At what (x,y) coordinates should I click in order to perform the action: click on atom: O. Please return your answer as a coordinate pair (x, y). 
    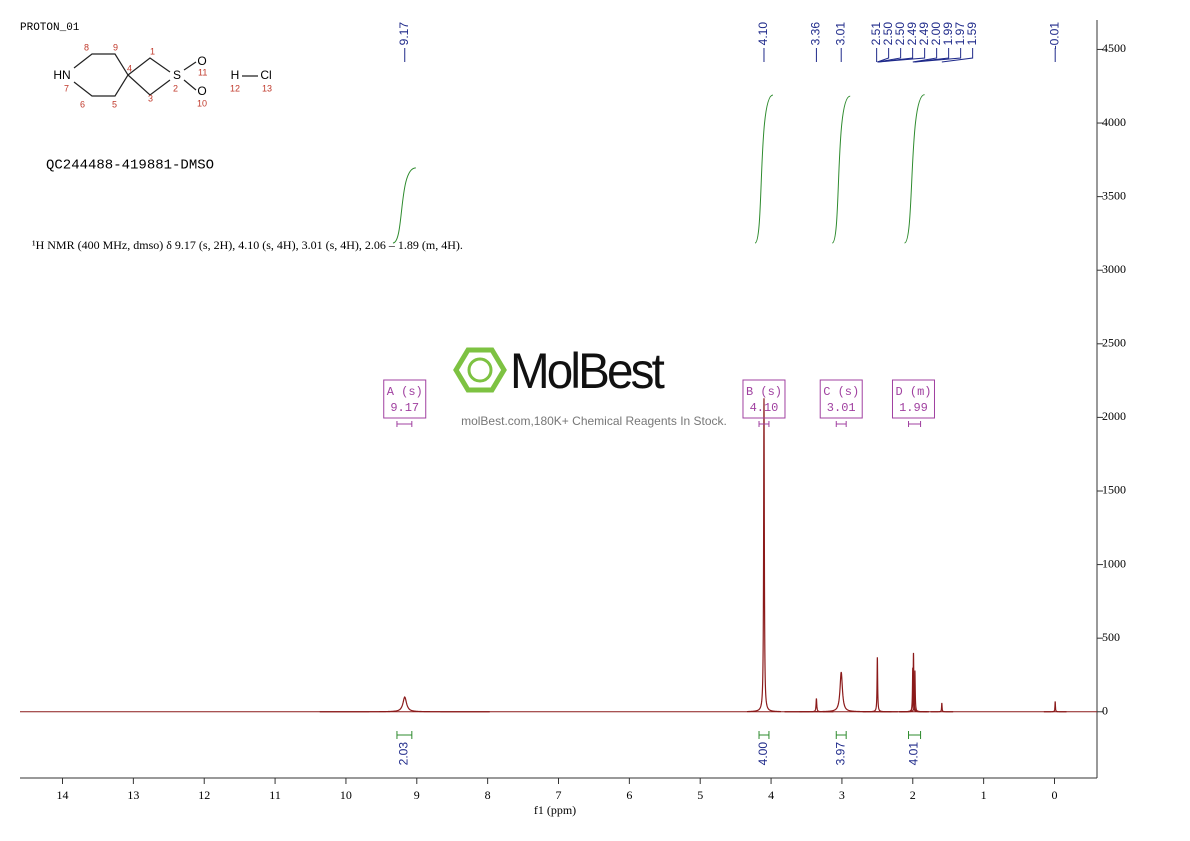
    Looking at the image, I should click on (201, 61).